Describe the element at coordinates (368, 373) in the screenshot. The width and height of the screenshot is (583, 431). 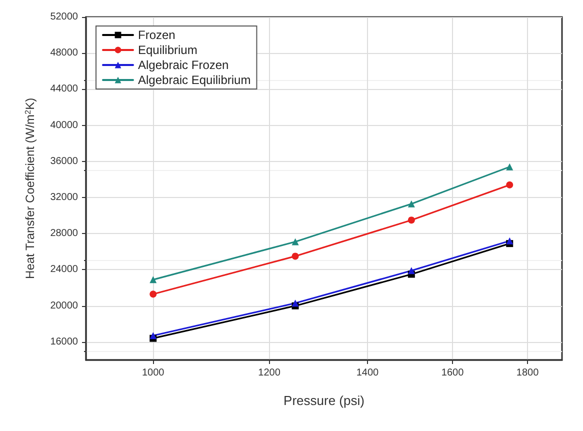
I see `x-tick-label: 1400` at that location.